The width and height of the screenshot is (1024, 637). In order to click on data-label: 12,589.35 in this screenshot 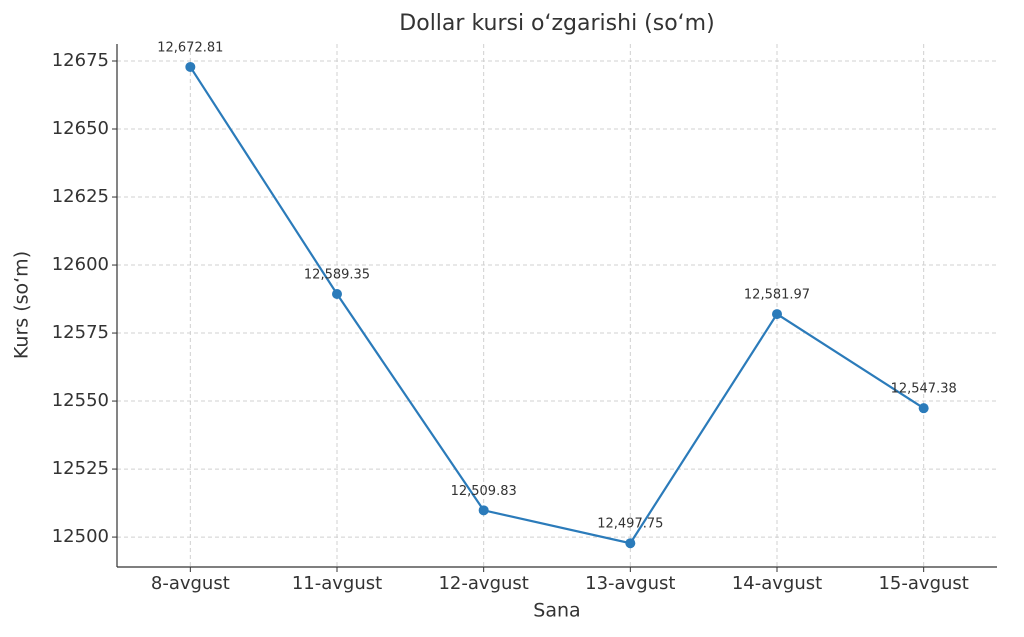, I will do `click(337, 275)`.